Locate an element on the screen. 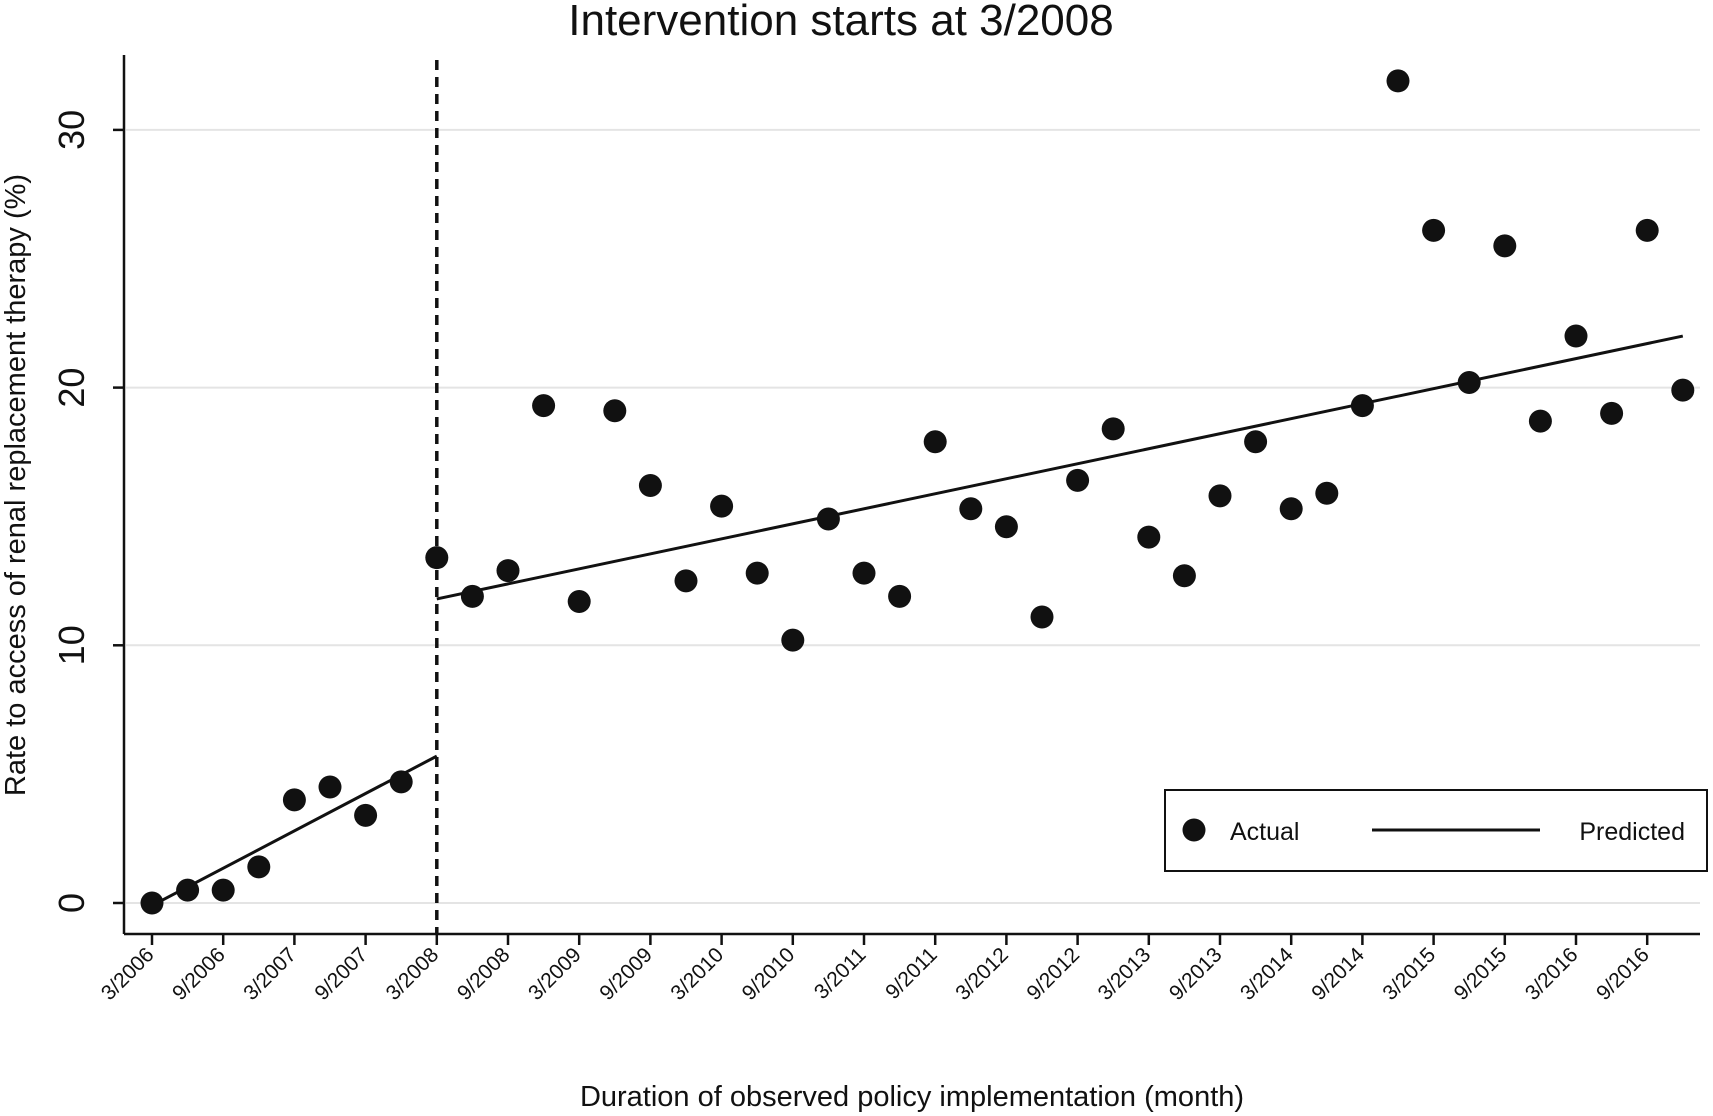  x-tick-label: 3/2016 is located at coordinates (1552, 974).